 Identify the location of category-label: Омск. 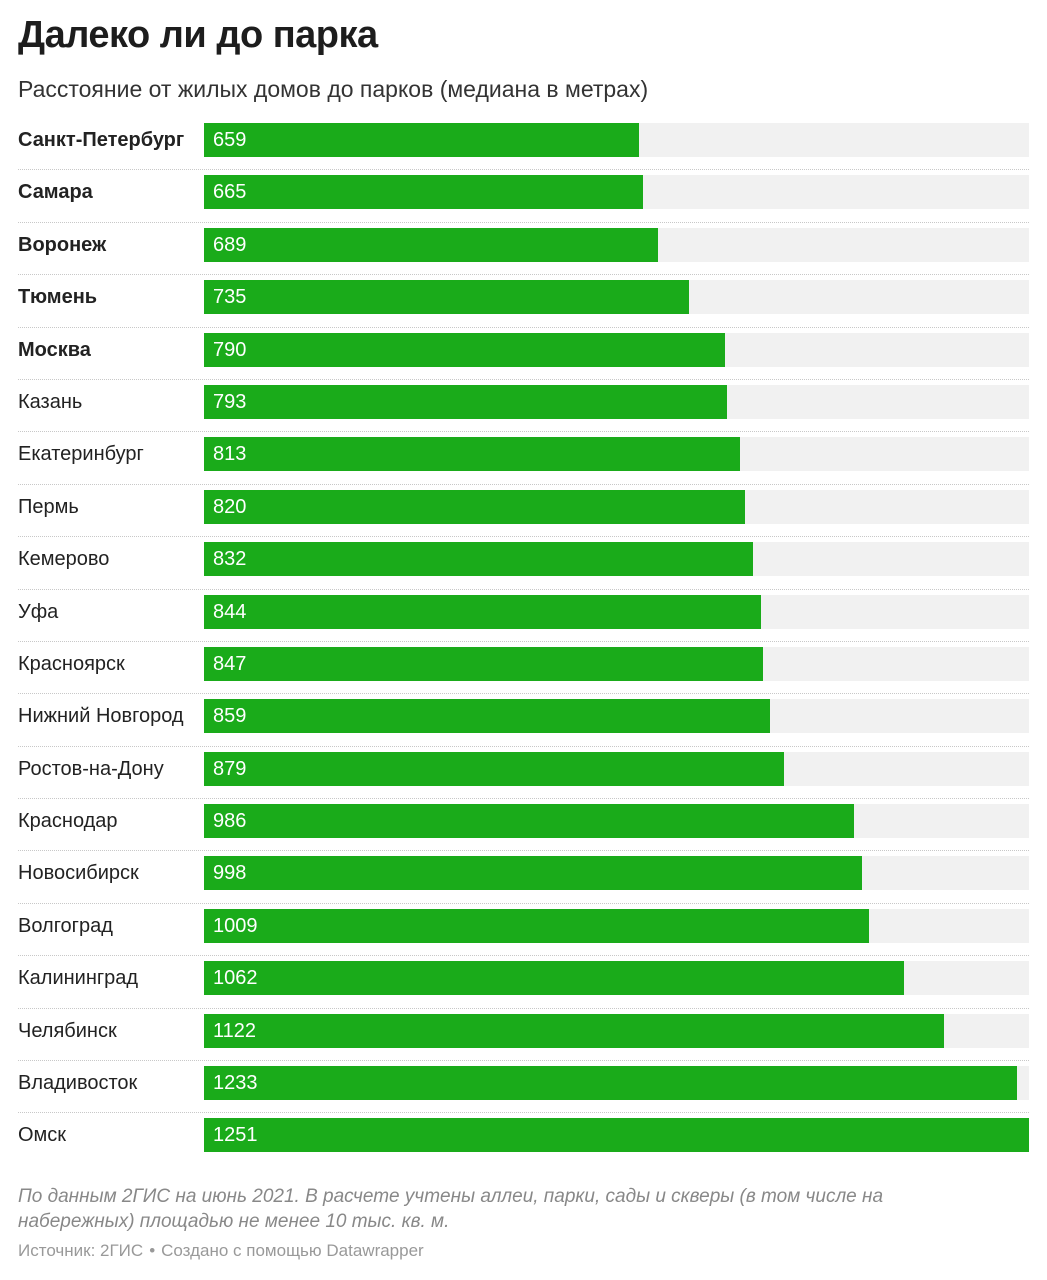
(42, 1135).